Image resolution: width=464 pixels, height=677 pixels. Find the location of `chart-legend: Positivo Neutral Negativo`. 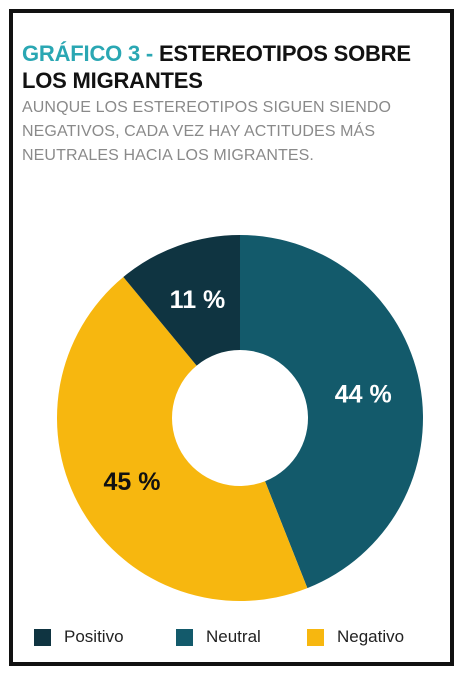

chart-legend: Positivo Neutral Negativo is located at coordinates (239, 637).